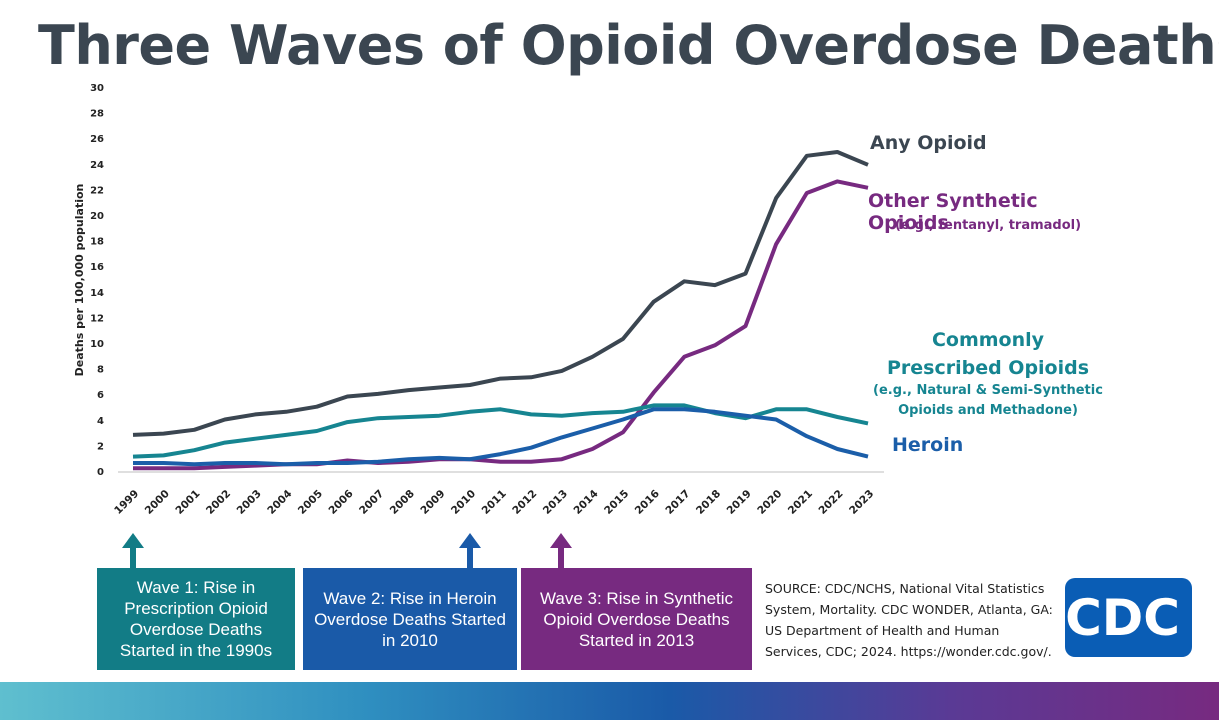 Image resolution: width=1219 pixels, height=720 pixels. What do you see at coordinates (628, 45) in the screenshot?
I see `title: Three Waves of Opioid Overdose Deaths` at bounding box center [628, 45].